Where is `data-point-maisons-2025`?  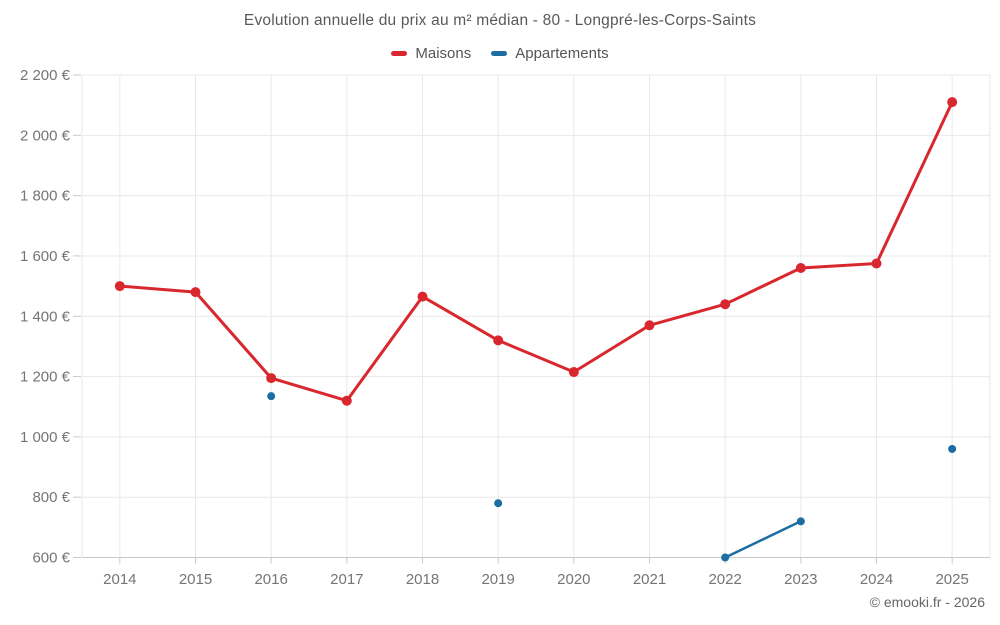
data-point-maisons-2025 is located at coordinates (952, 102).